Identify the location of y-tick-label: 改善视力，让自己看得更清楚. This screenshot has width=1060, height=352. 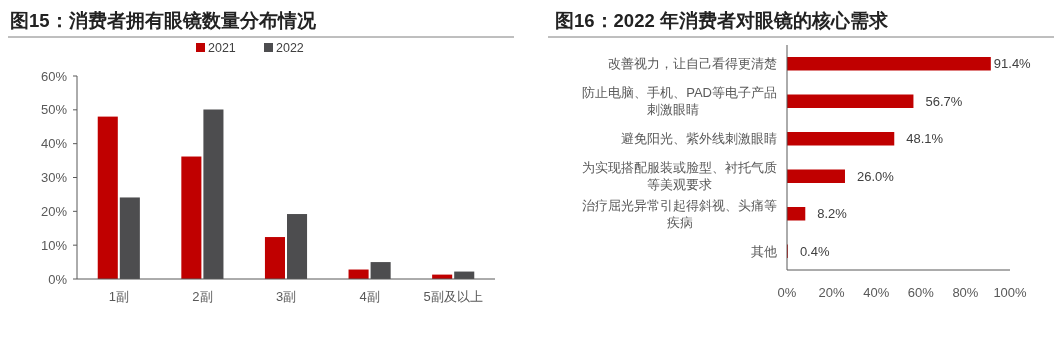
(692, 64).